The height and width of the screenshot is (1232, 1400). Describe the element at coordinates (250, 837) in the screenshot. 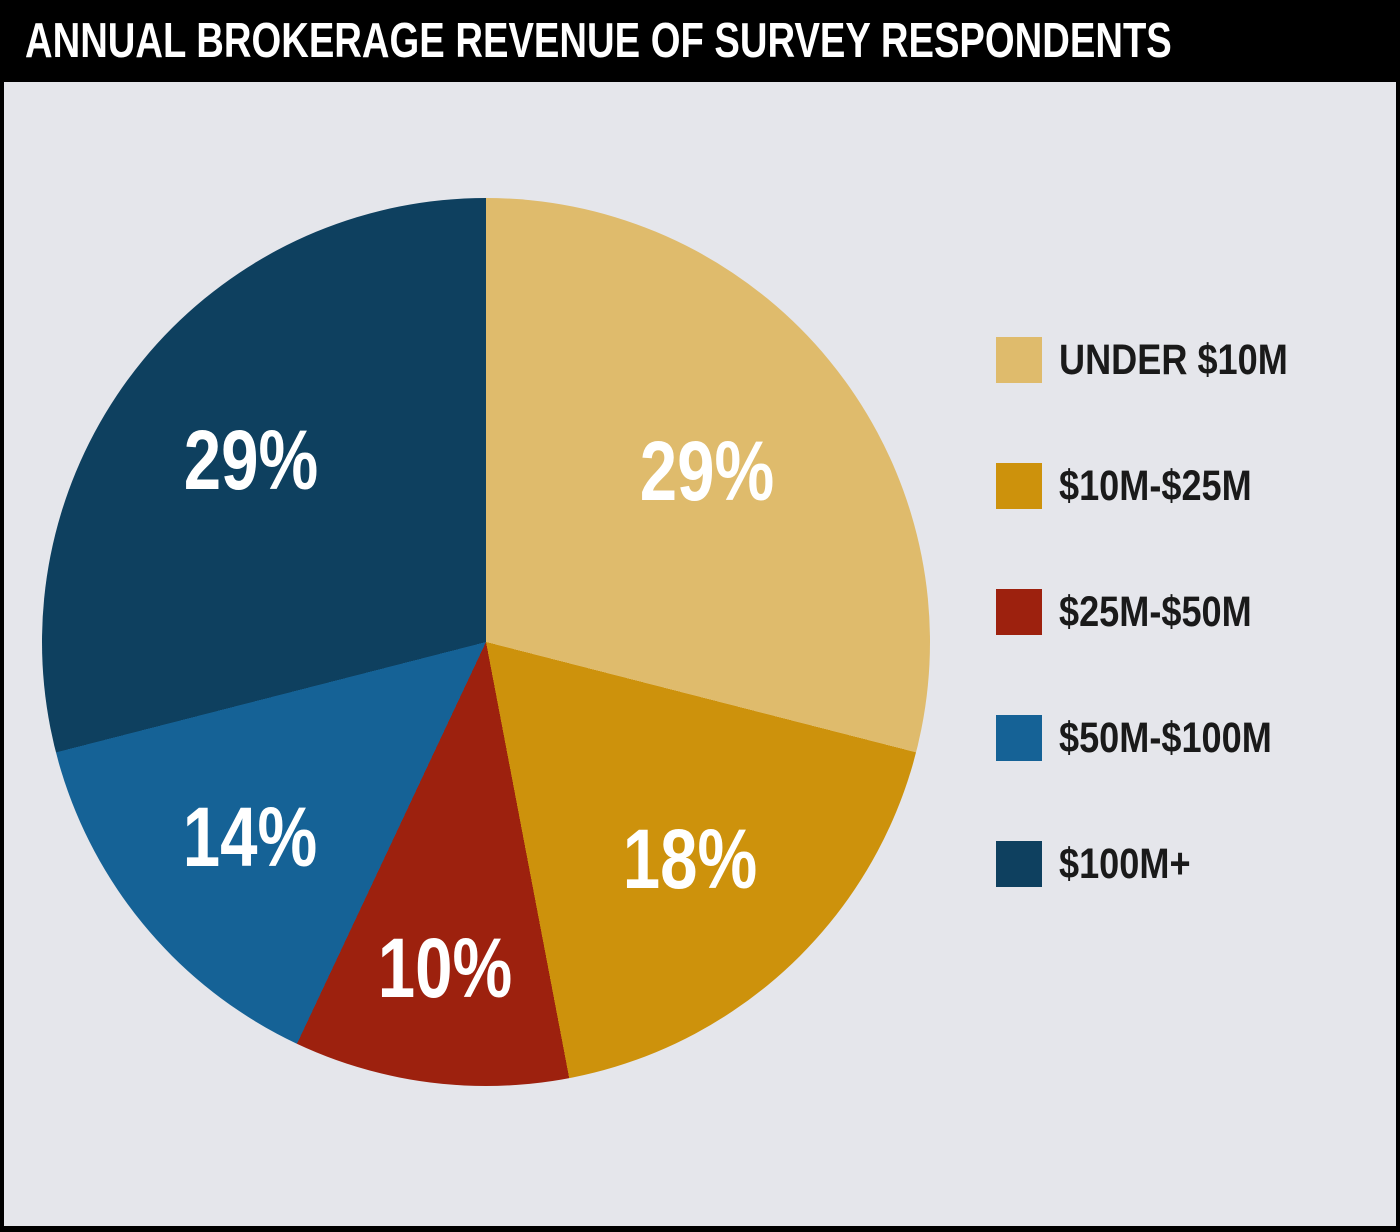

I see `pie-slice-label: 14%` at that location.